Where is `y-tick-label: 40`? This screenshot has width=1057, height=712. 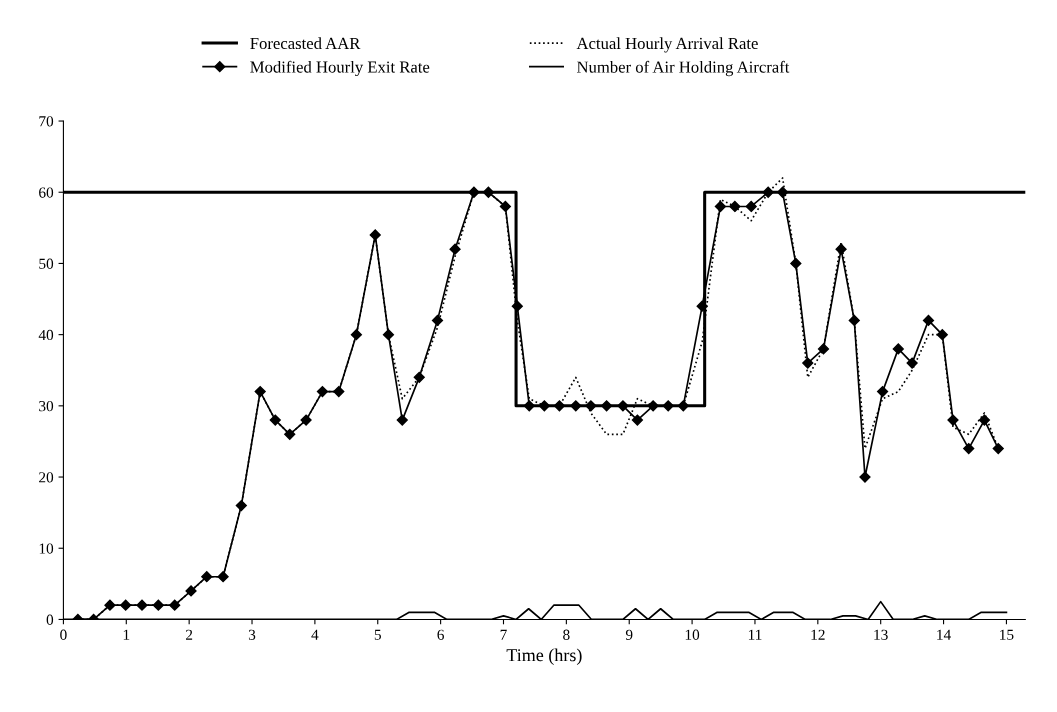 y-tick-label: 40 is located at coordinates (46, 335).